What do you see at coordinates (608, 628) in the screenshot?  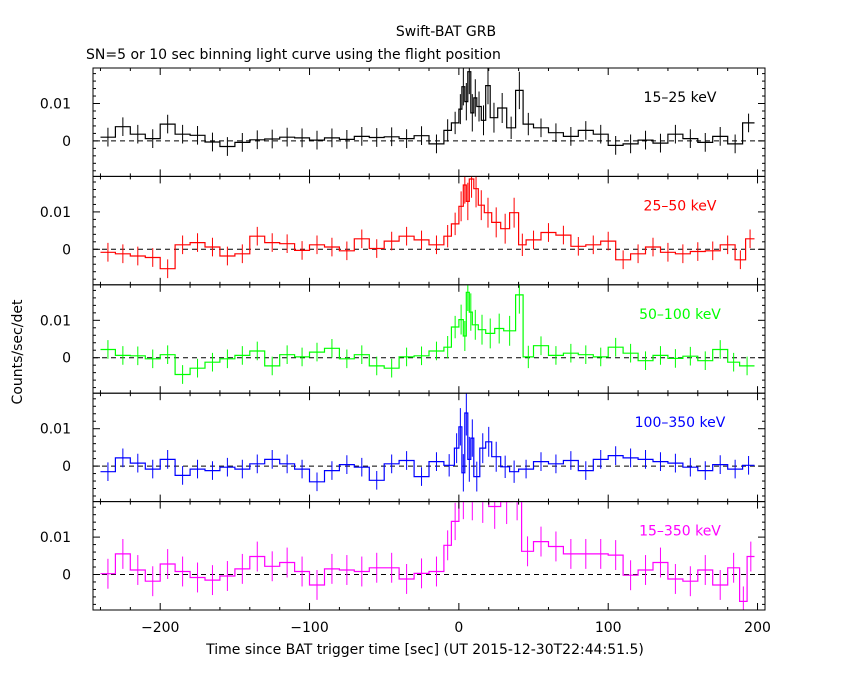 I see `x-tick-label: 100` at bounding box center [608, 628].